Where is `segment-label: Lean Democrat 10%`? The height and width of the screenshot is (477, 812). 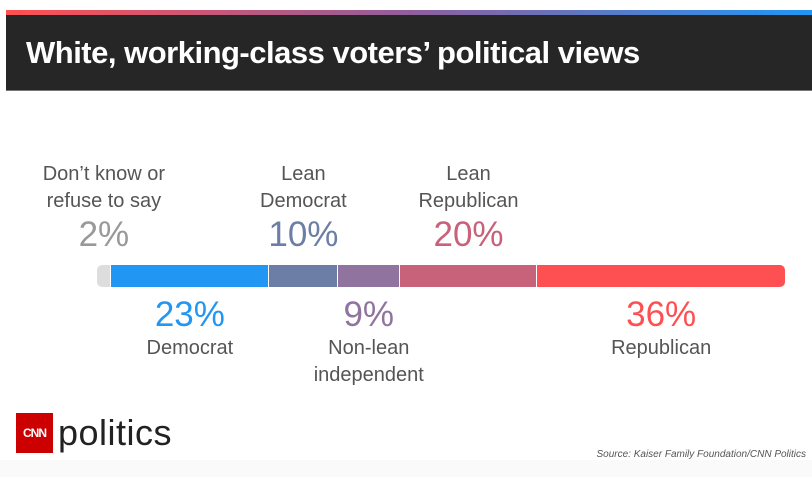 segment-label: Lean Democrat 10% is located at coordinates (303, 208).